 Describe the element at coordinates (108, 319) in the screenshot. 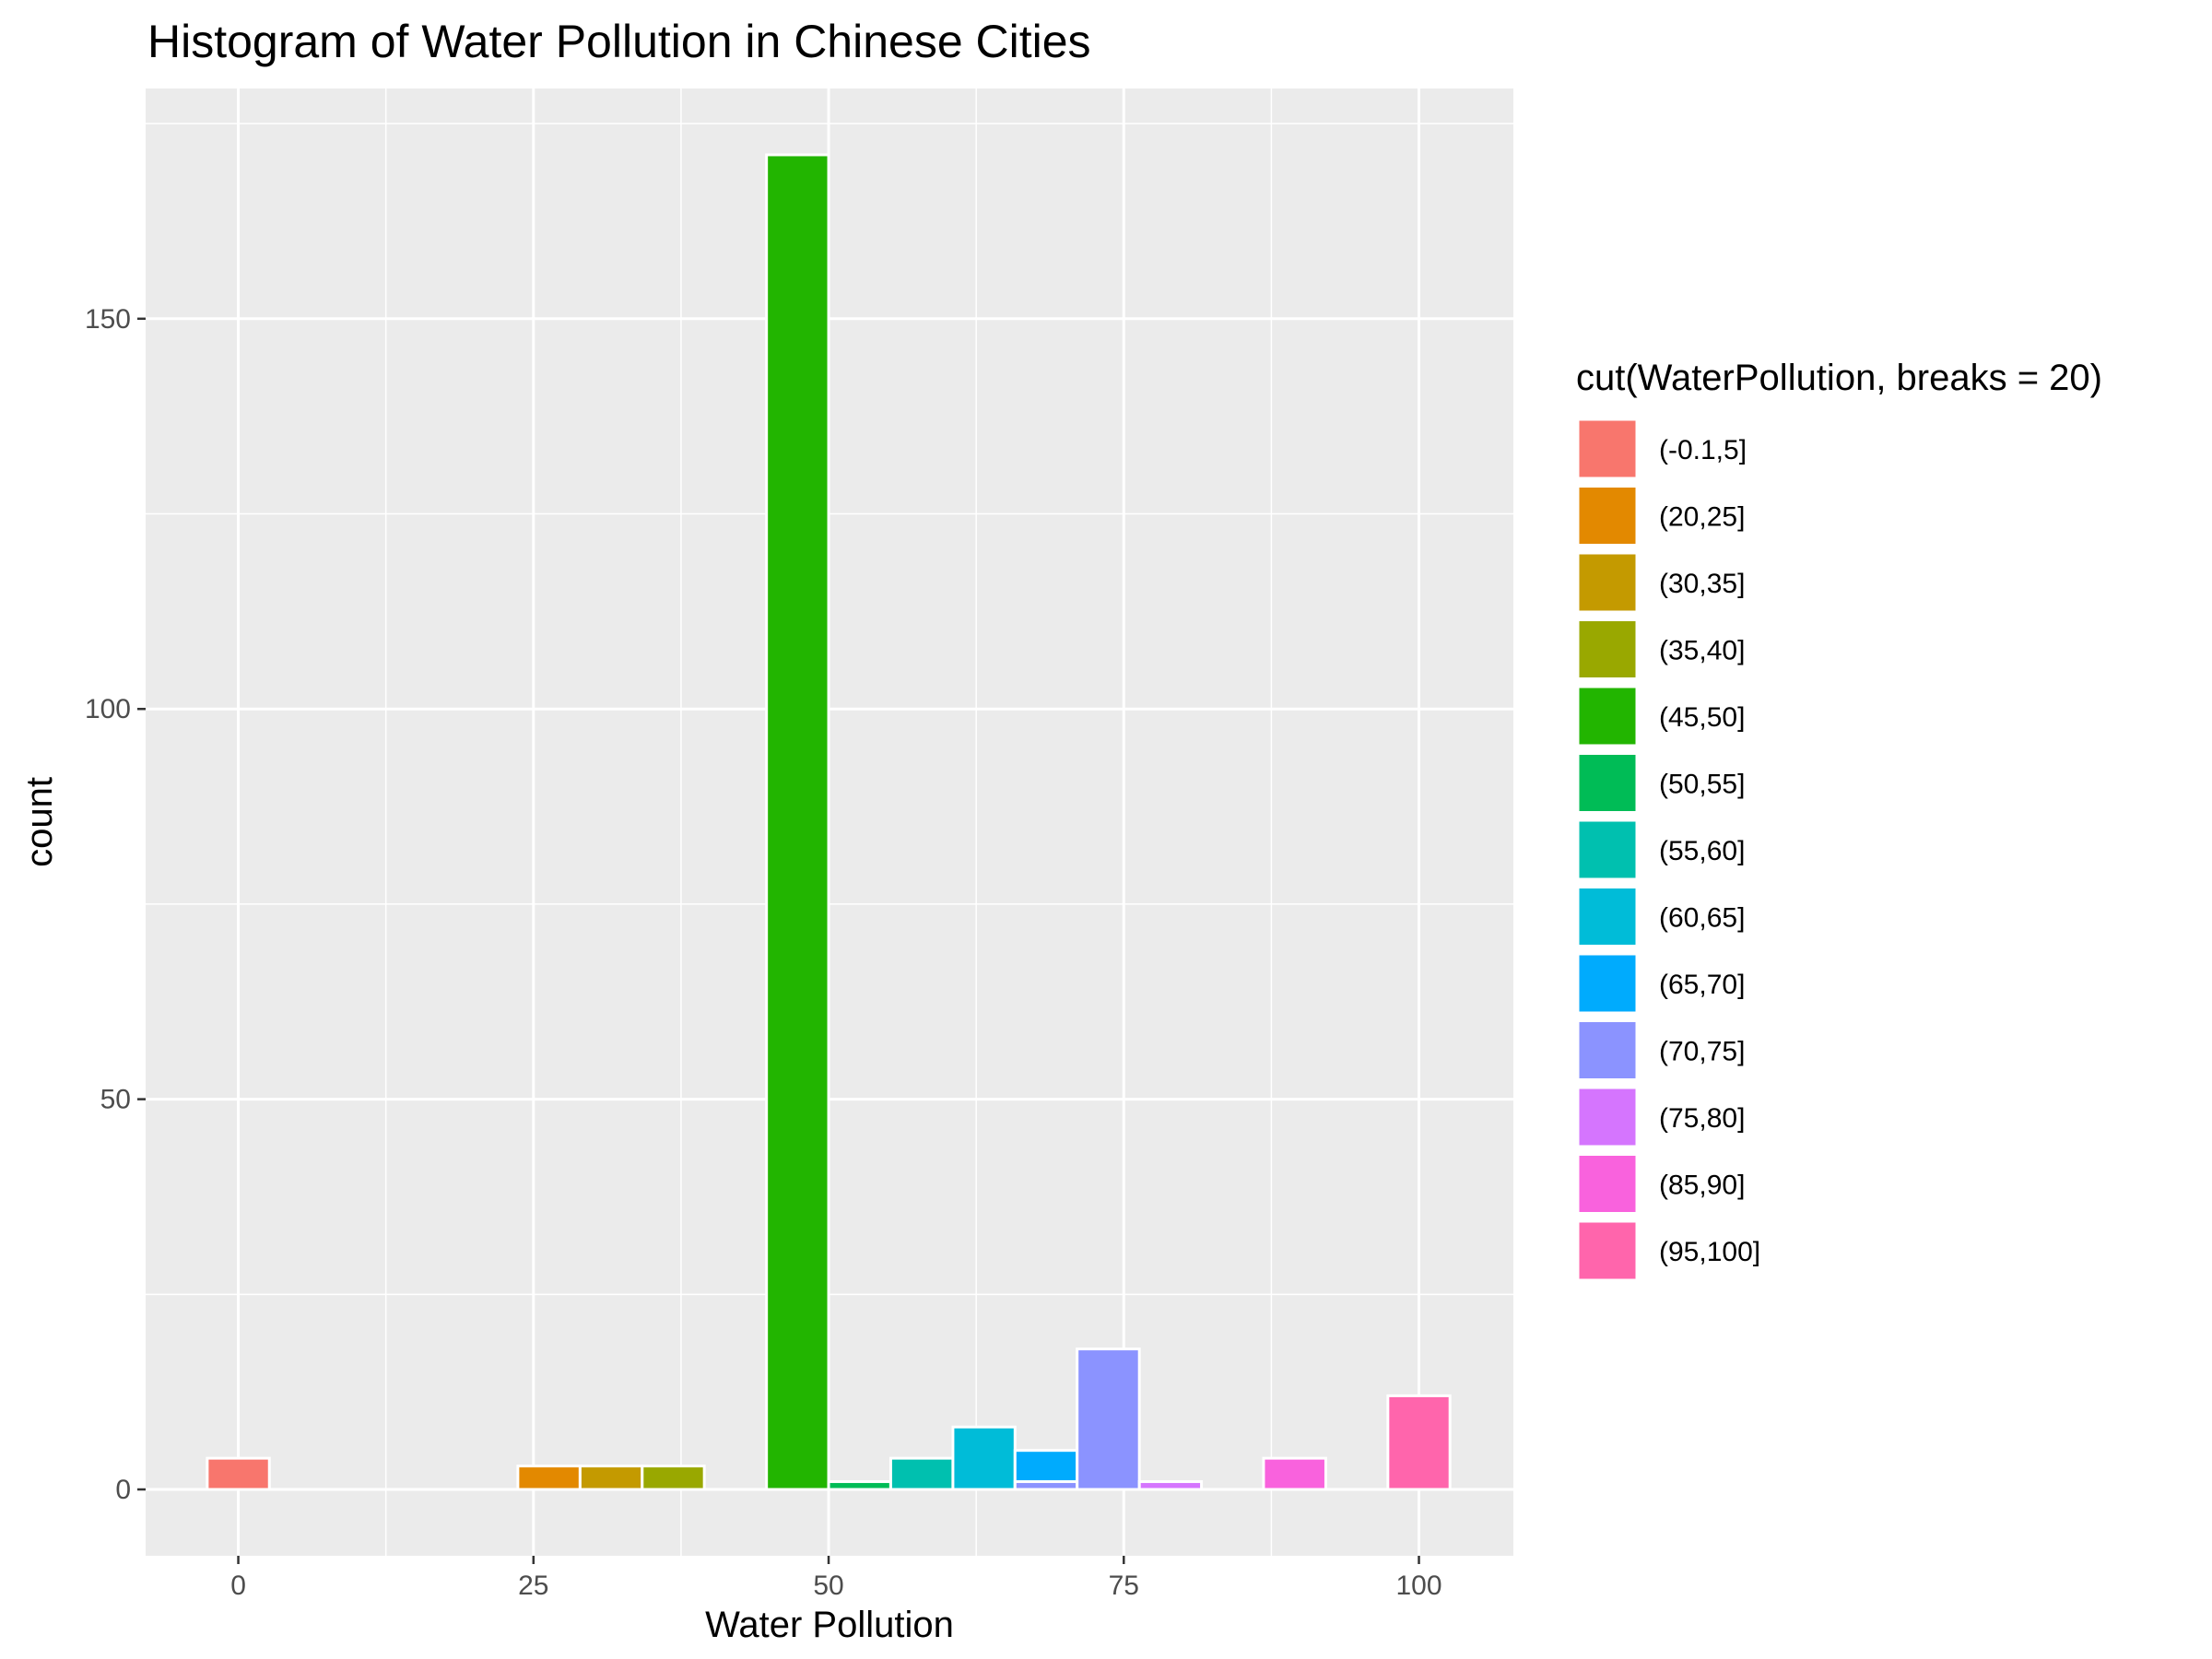

I see `y-tick-label: 150` at that location.